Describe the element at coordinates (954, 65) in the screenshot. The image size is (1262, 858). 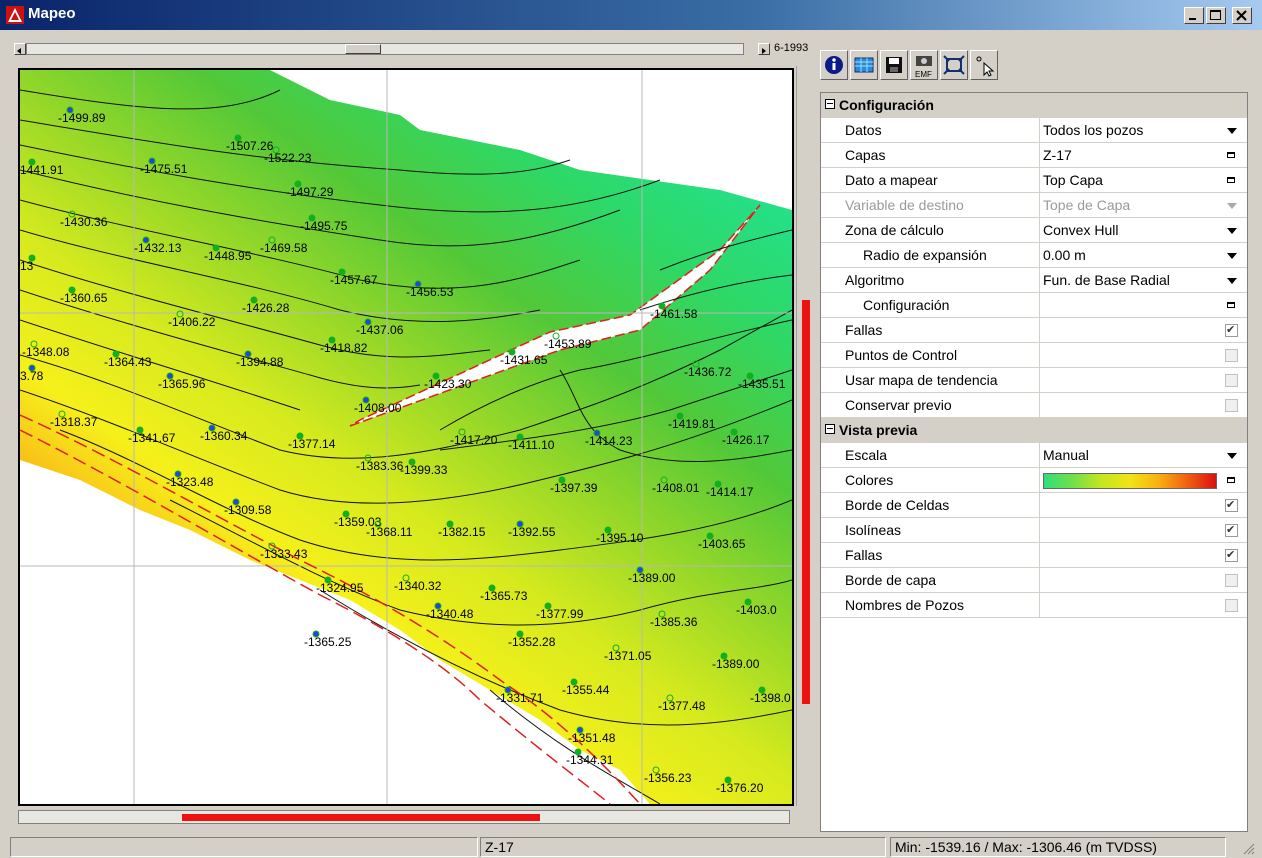
I see `zoom-extent-button` at that location.